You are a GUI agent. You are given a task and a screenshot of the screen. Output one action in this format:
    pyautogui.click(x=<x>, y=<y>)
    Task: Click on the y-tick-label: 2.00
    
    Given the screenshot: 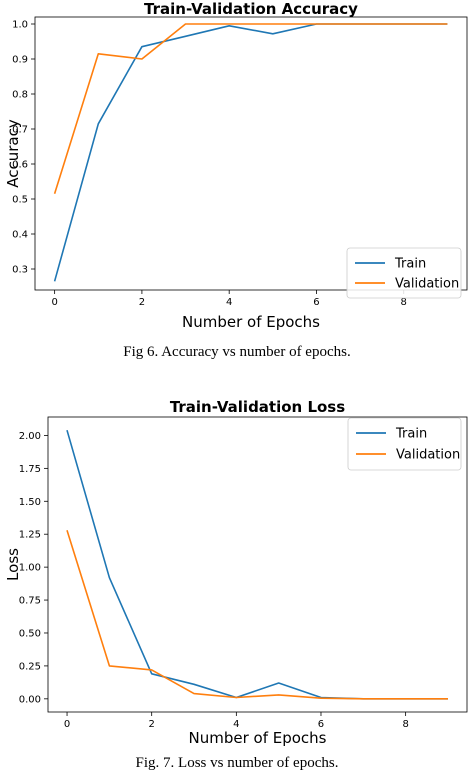 What is the action you would take?
    pyautogui.click(x=30, y=436)
    